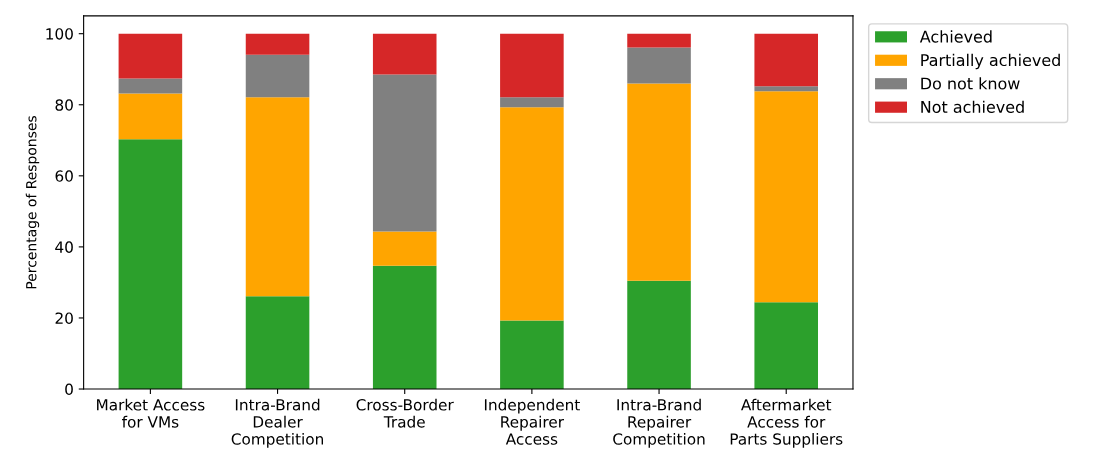  Describe the element at coordinates (59, 34) in the screenshot. I see `y-tick-label: 100` at that location.